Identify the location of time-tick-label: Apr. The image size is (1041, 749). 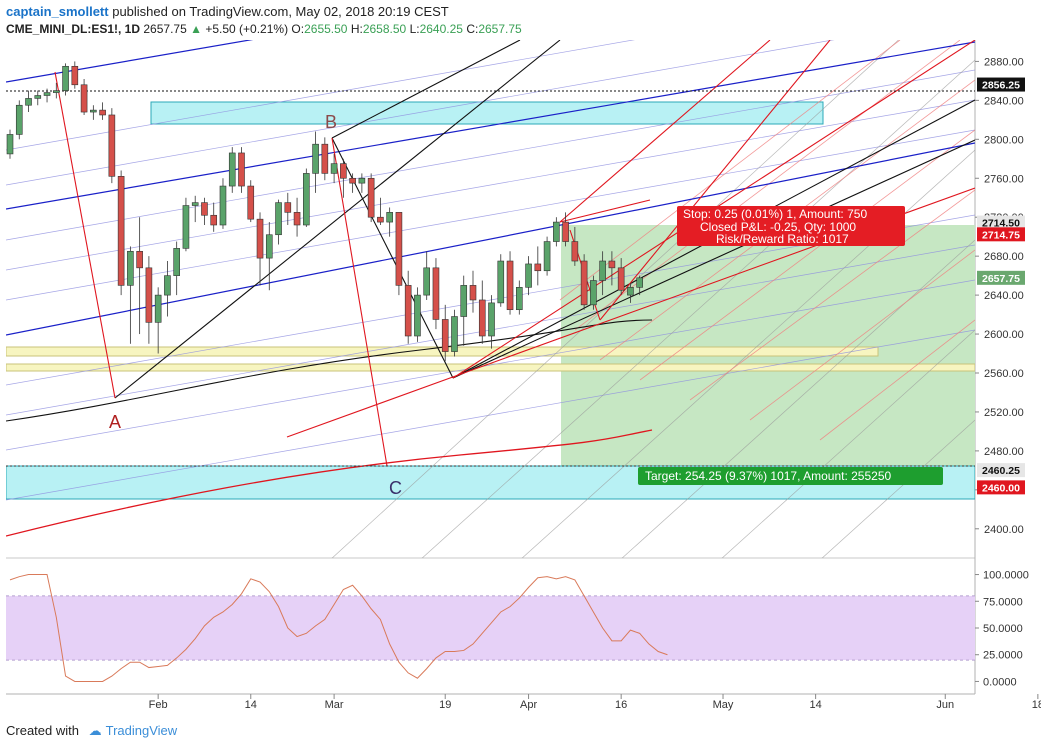
(528, 705).